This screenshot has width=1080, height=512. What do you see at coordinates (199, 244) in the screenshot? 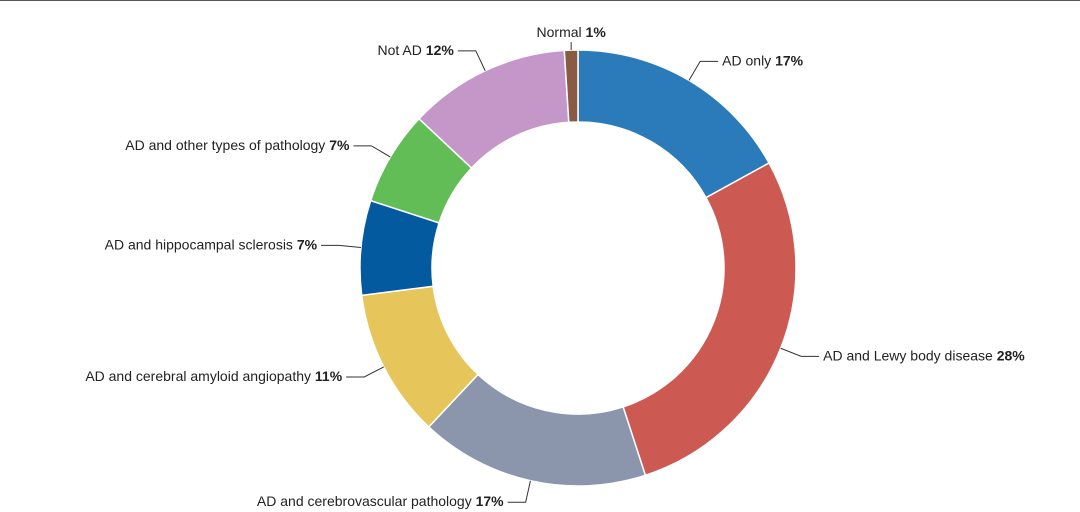
I see `slice-name: AD and hippocampal sclerosis` at bounding box center [199, 244].